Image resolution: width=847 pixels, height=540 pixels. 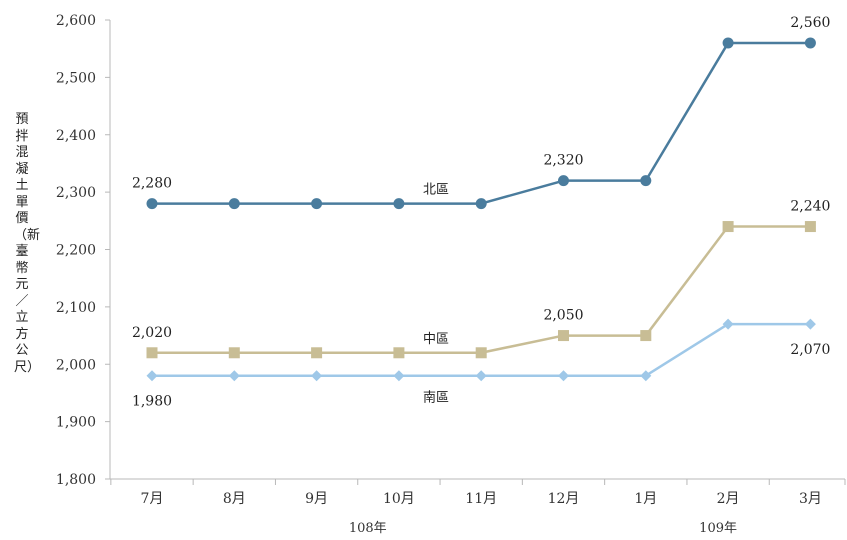 What do you see at coordinates (718, 528) in the screenshot?
I see `year-group-label: 109年` at bounding box center [718, 528].